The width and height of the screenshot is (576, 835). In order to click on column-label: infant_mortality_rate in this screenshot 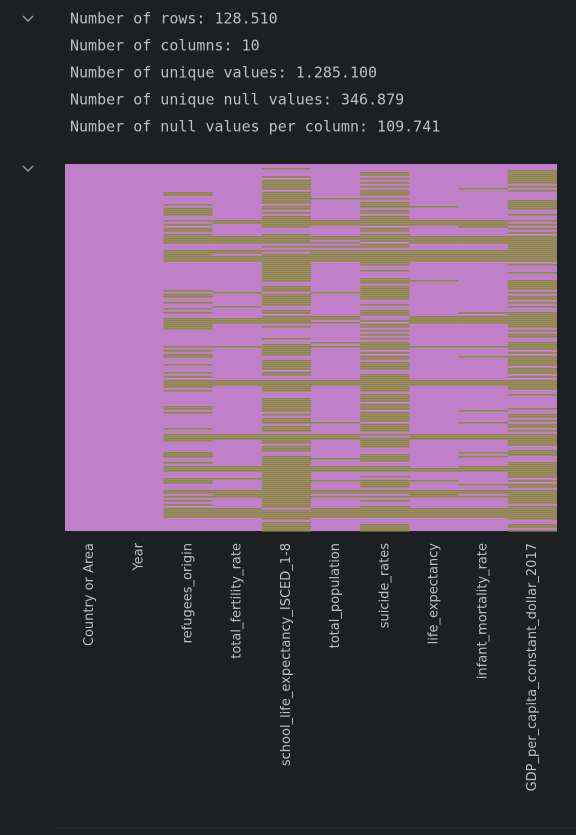, I will do `click(483, 611)`.